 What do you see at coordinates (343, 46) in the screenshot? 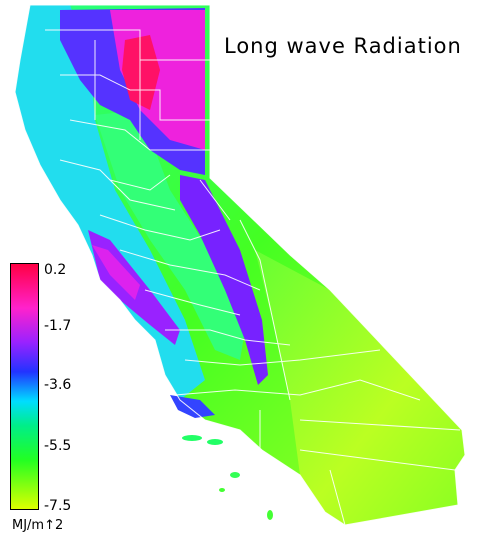
I see `map-title: Long wave Radiation` at bounding box center [343, 46].